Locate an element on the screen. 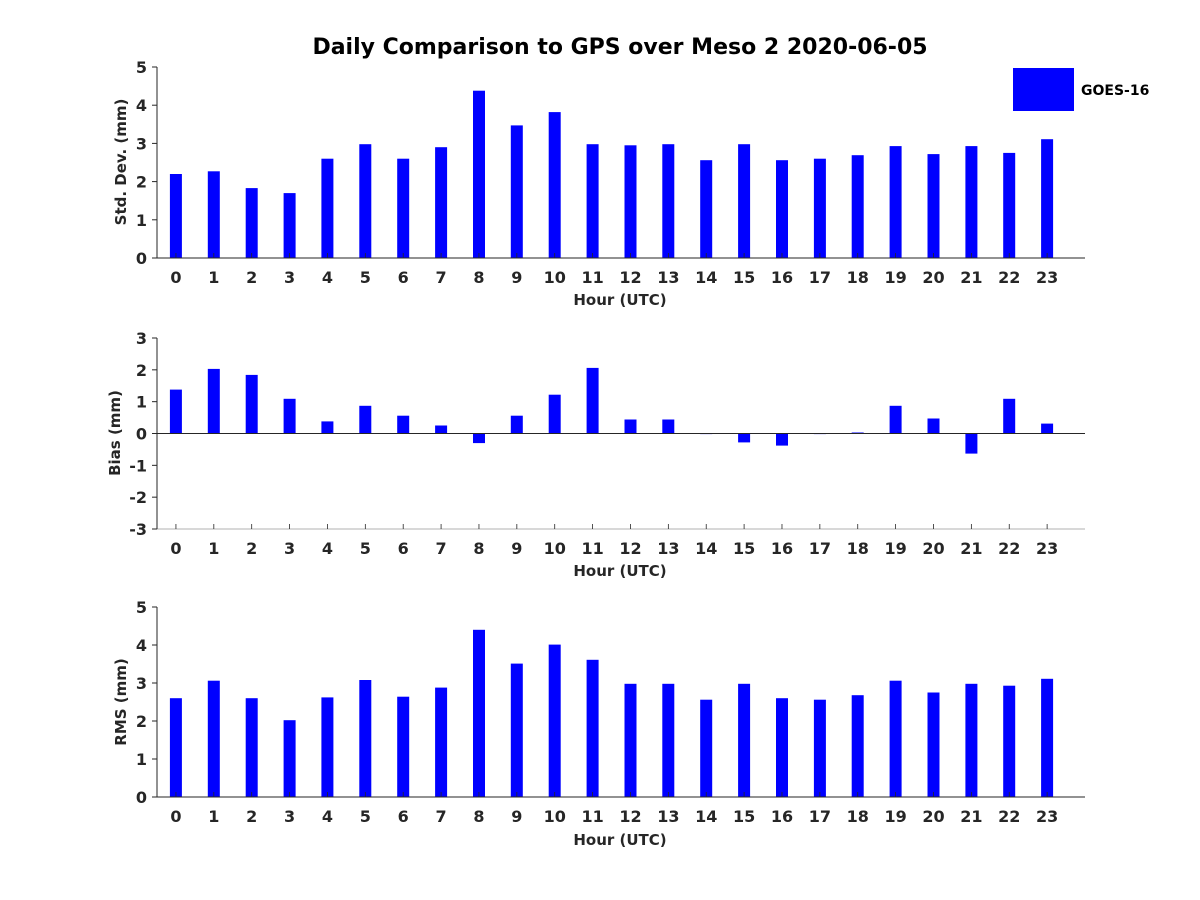  std-dev-ytick-label: 5 is located at coordinates (141, 67).